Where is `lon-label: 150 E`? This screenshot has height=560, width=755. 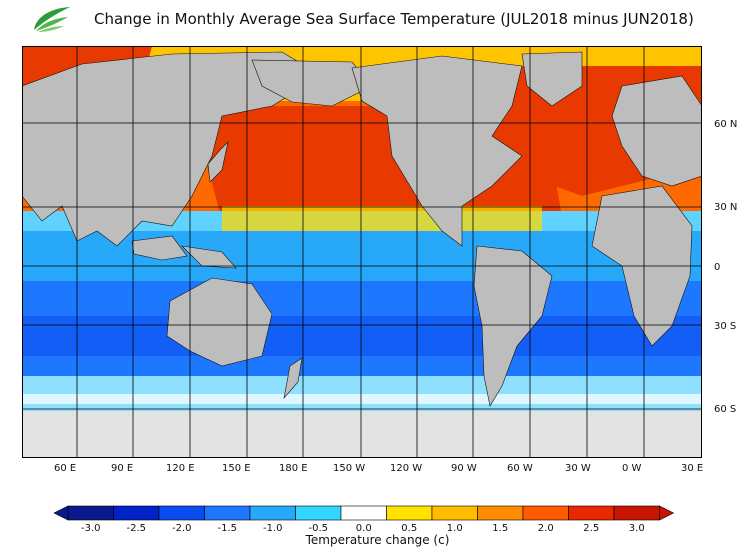 lon-label: 150 E is located at coordinates (236, 468).